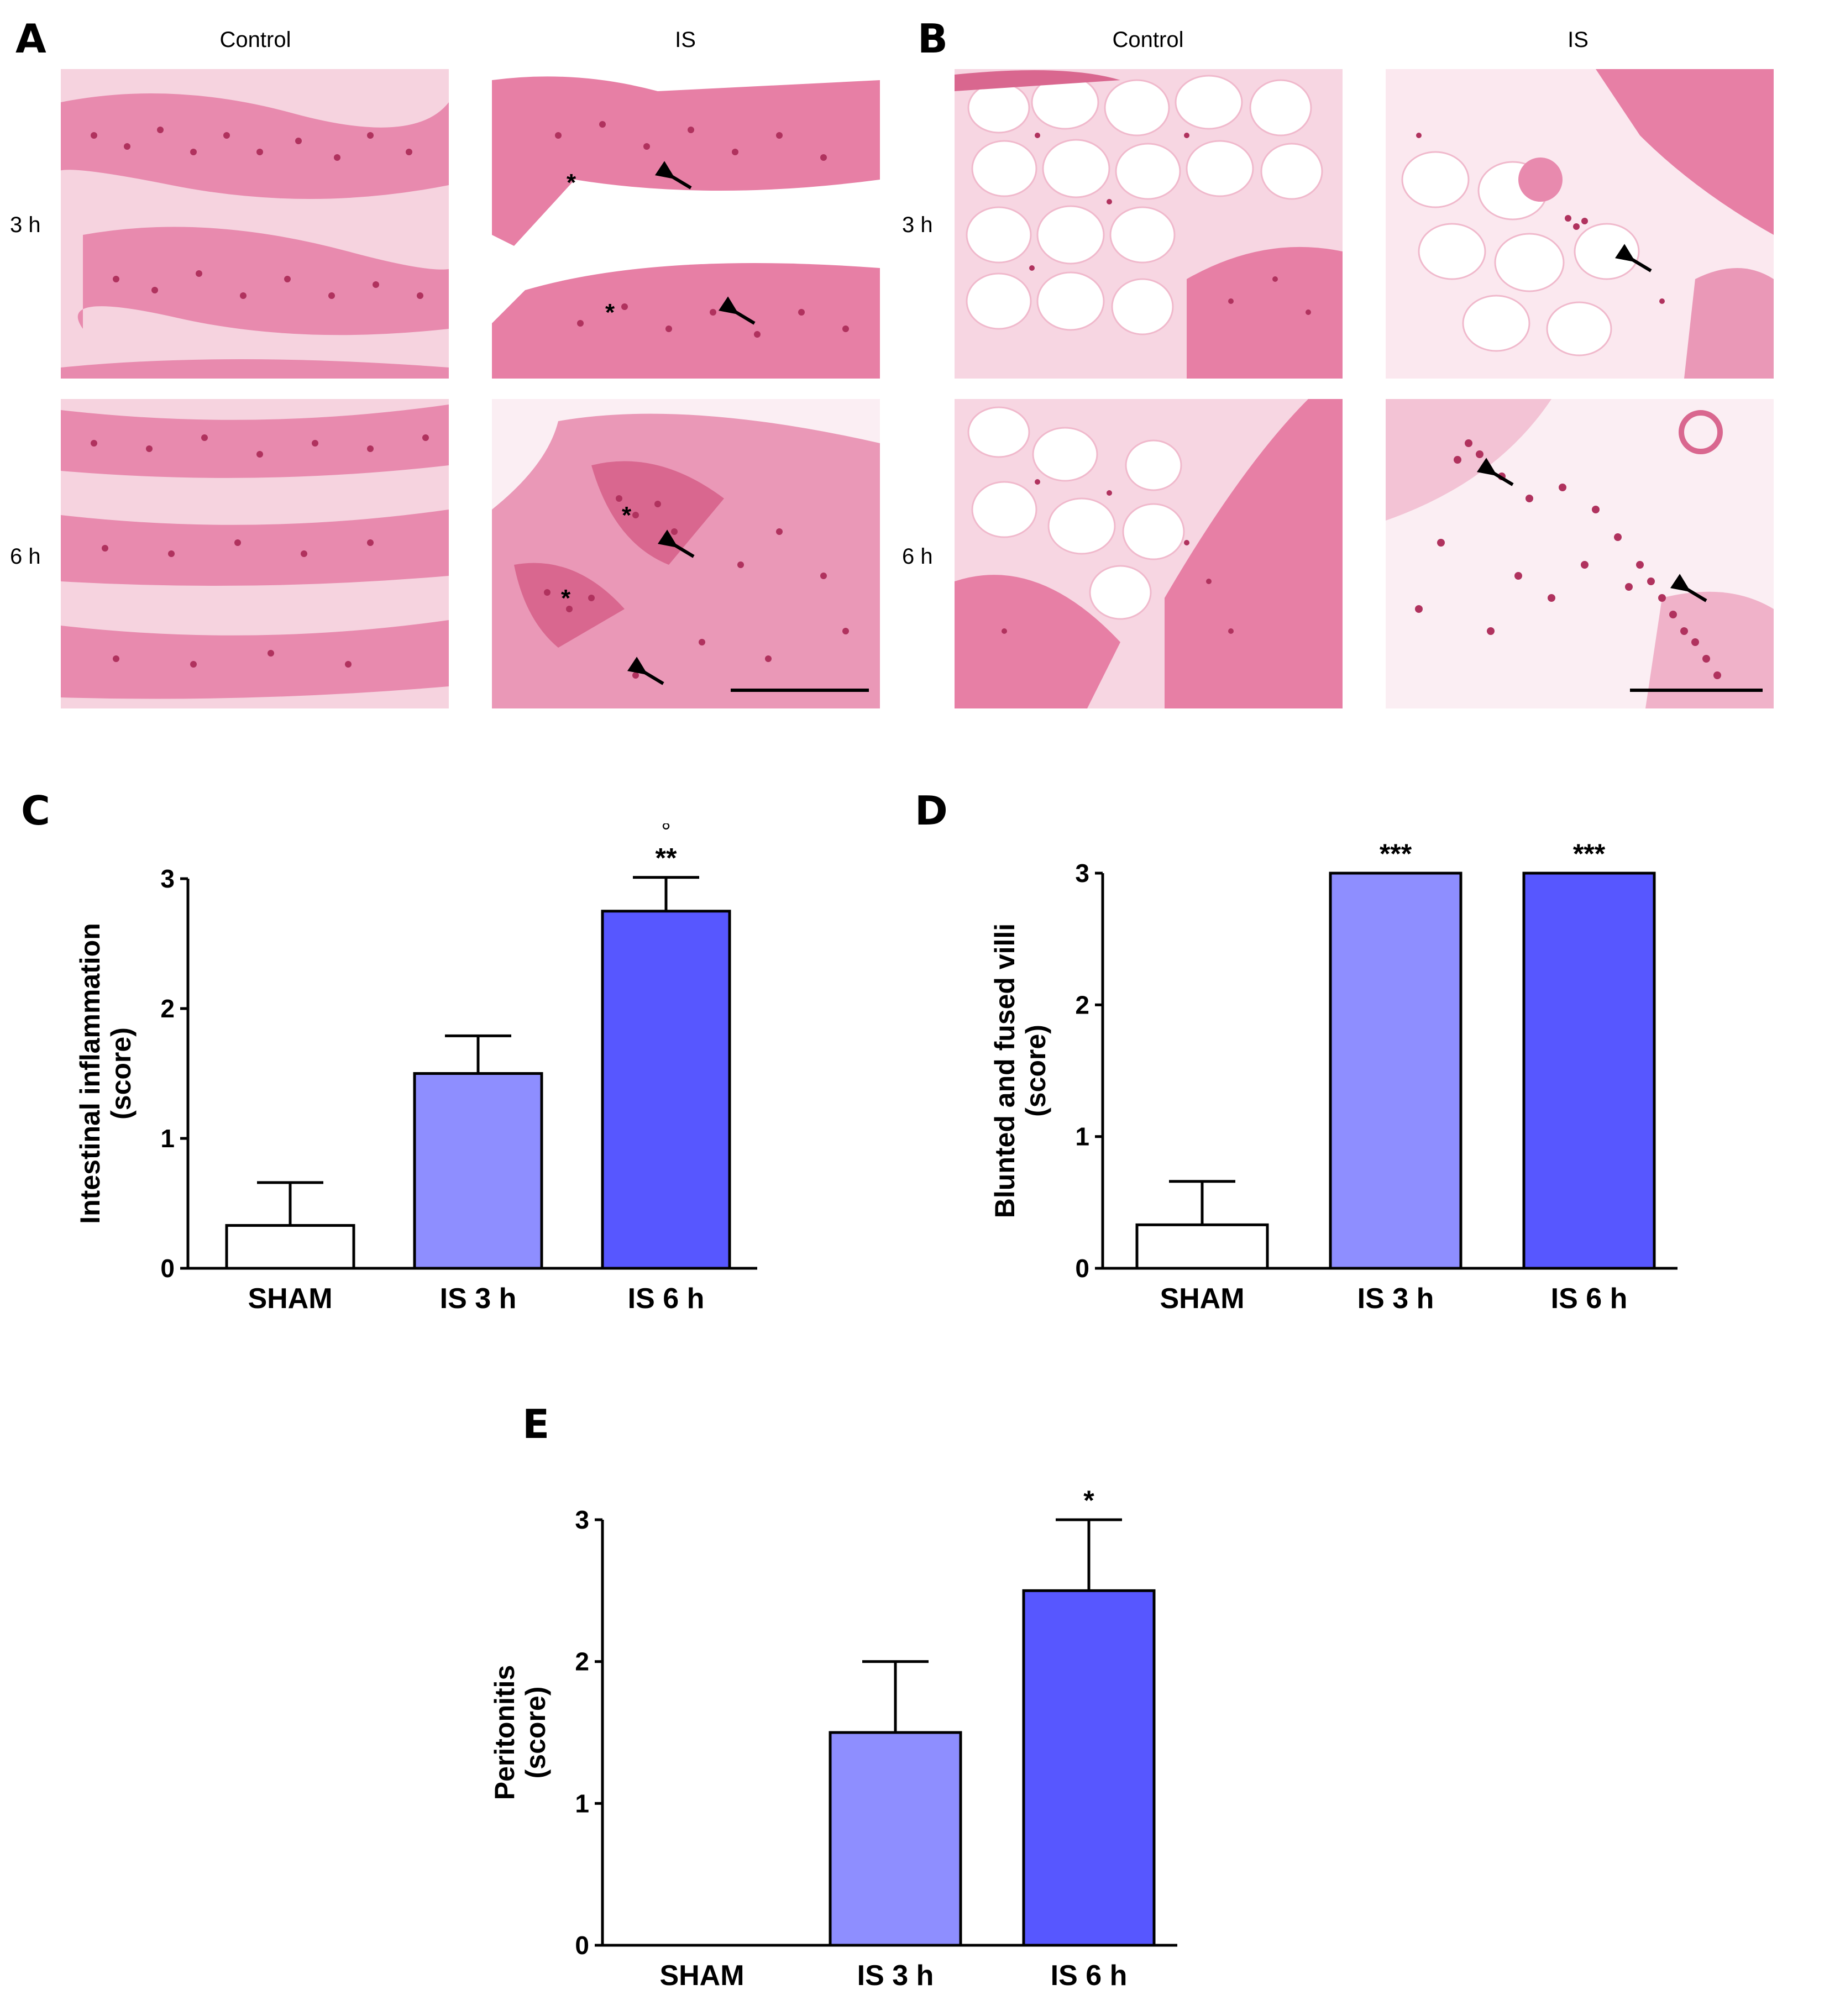  I want to click on y-axis-label: Peritonitis, so click(504, 1733).